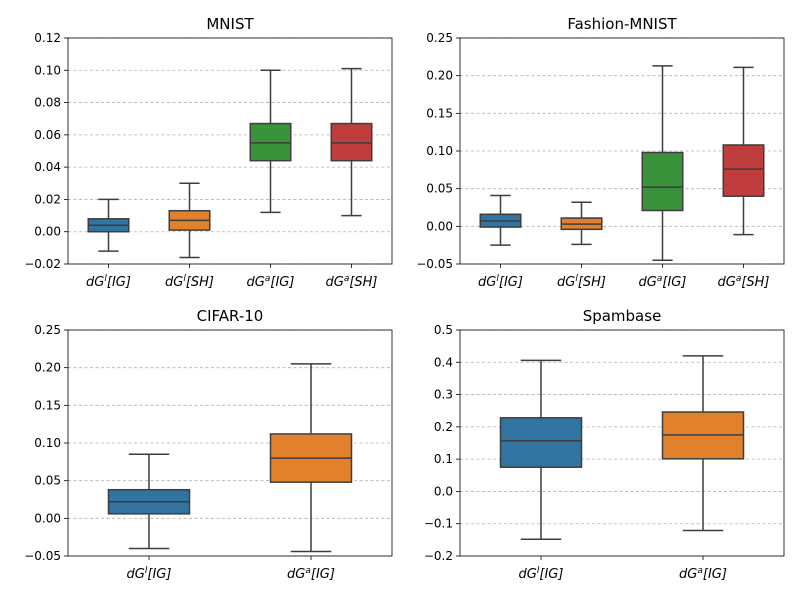 This screenshot has height=600, width=800. Describe the element at coordinates (47, 135) in the screenshot. I see `y-tick-label: 0.06` at that location.